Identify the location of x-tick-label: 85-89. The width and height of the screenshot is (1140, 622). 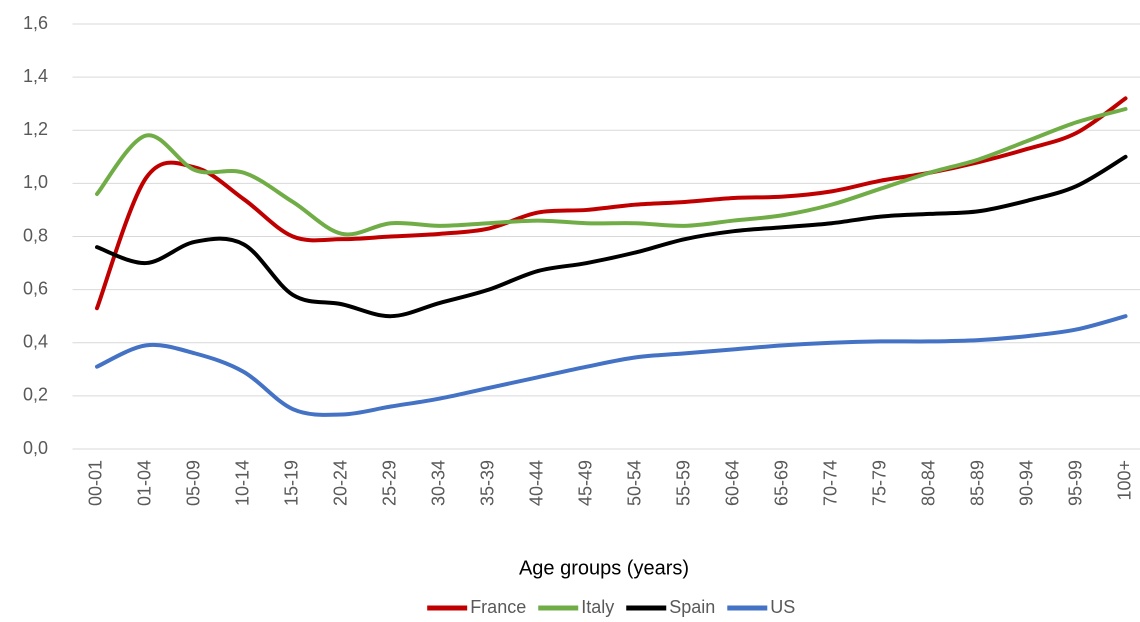
(977, 483).